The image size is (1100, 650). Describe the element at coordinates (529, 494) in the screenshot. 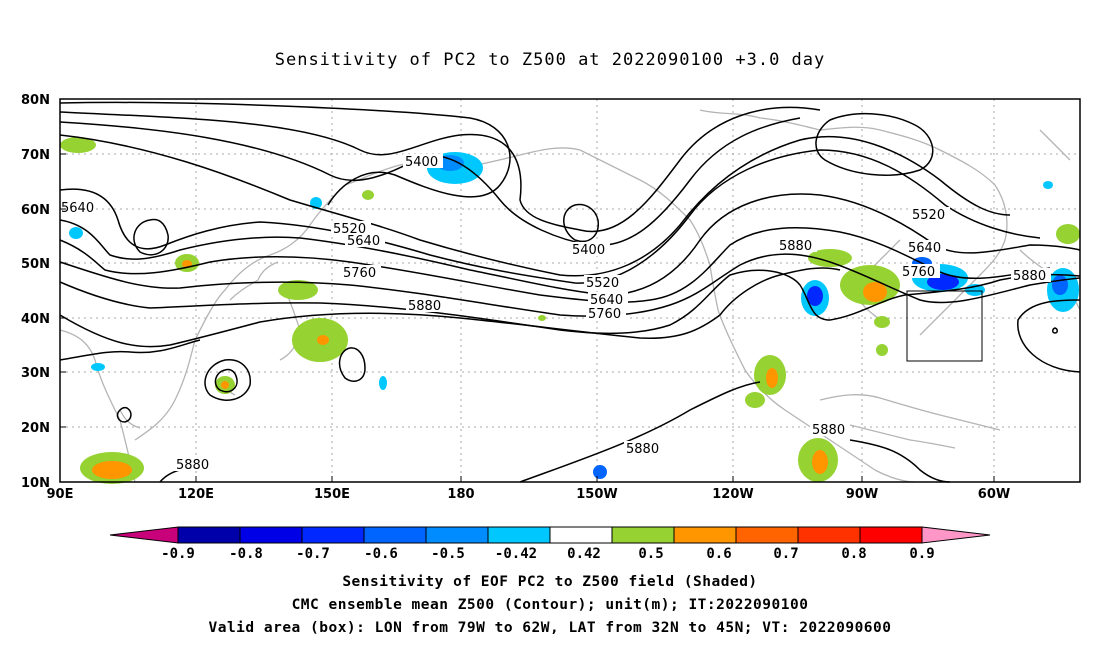

I see `lon-axis: 90E 120E 150E 180 150W 120W 90W 60W` at that location.